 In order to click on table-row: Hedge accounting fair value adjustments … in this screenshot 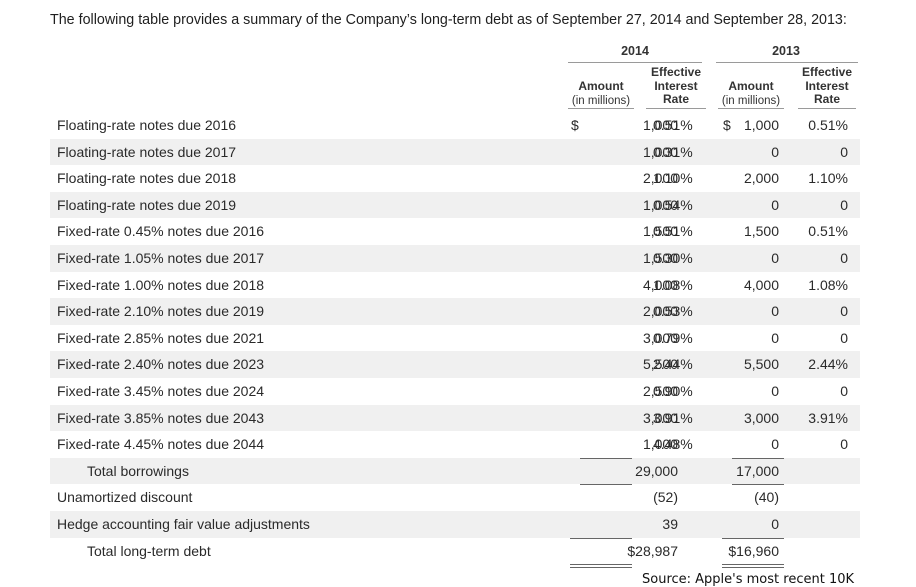, I will do `click(455, 524)`.